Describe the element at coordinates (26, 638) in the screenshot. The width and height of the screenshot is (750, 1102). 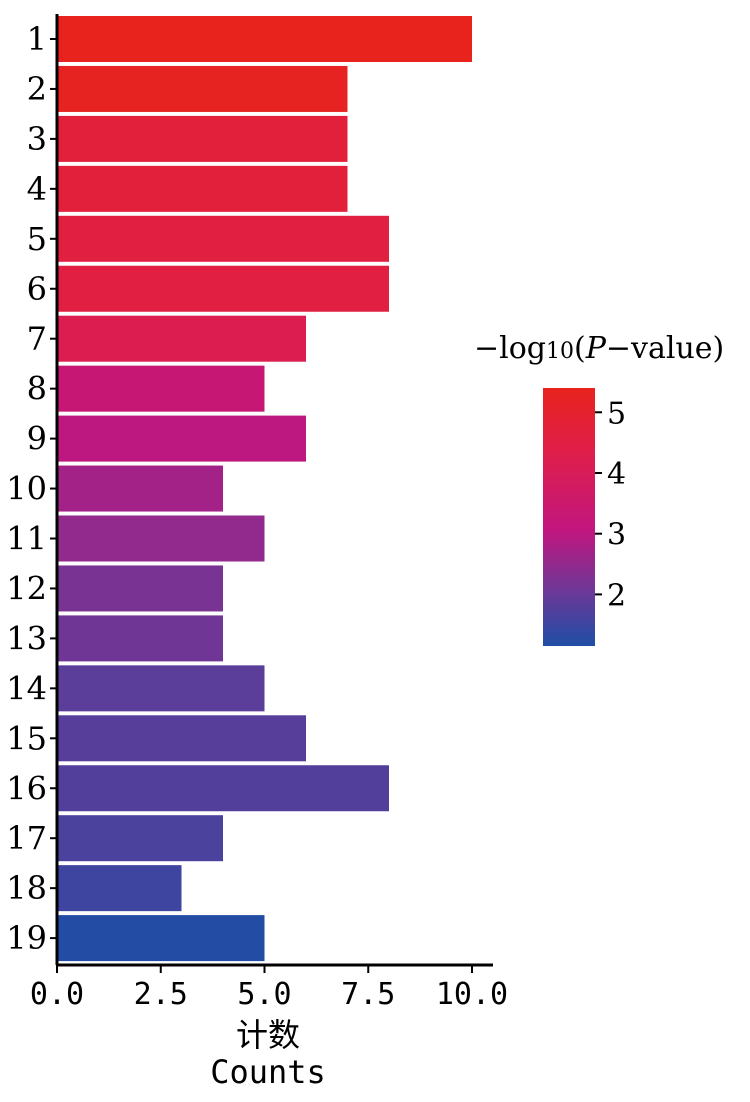
I see `y-tick-label: 13` at that location.